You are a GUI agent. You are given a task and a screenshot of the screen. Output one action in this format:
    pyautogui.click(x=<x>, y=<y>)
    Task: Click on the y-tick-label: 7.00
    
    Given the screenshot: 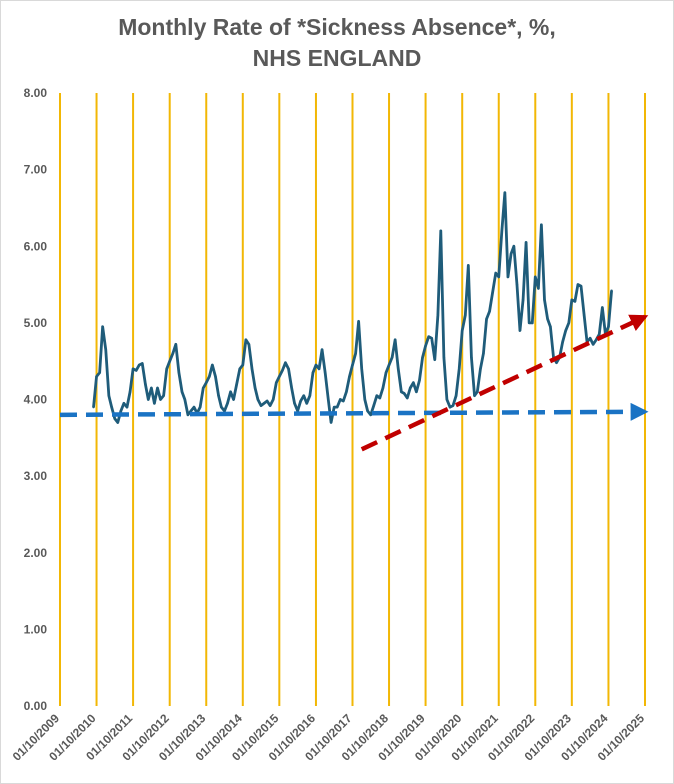 What is the action you would take?
    pyautogui.click(x=36, y=170)
    